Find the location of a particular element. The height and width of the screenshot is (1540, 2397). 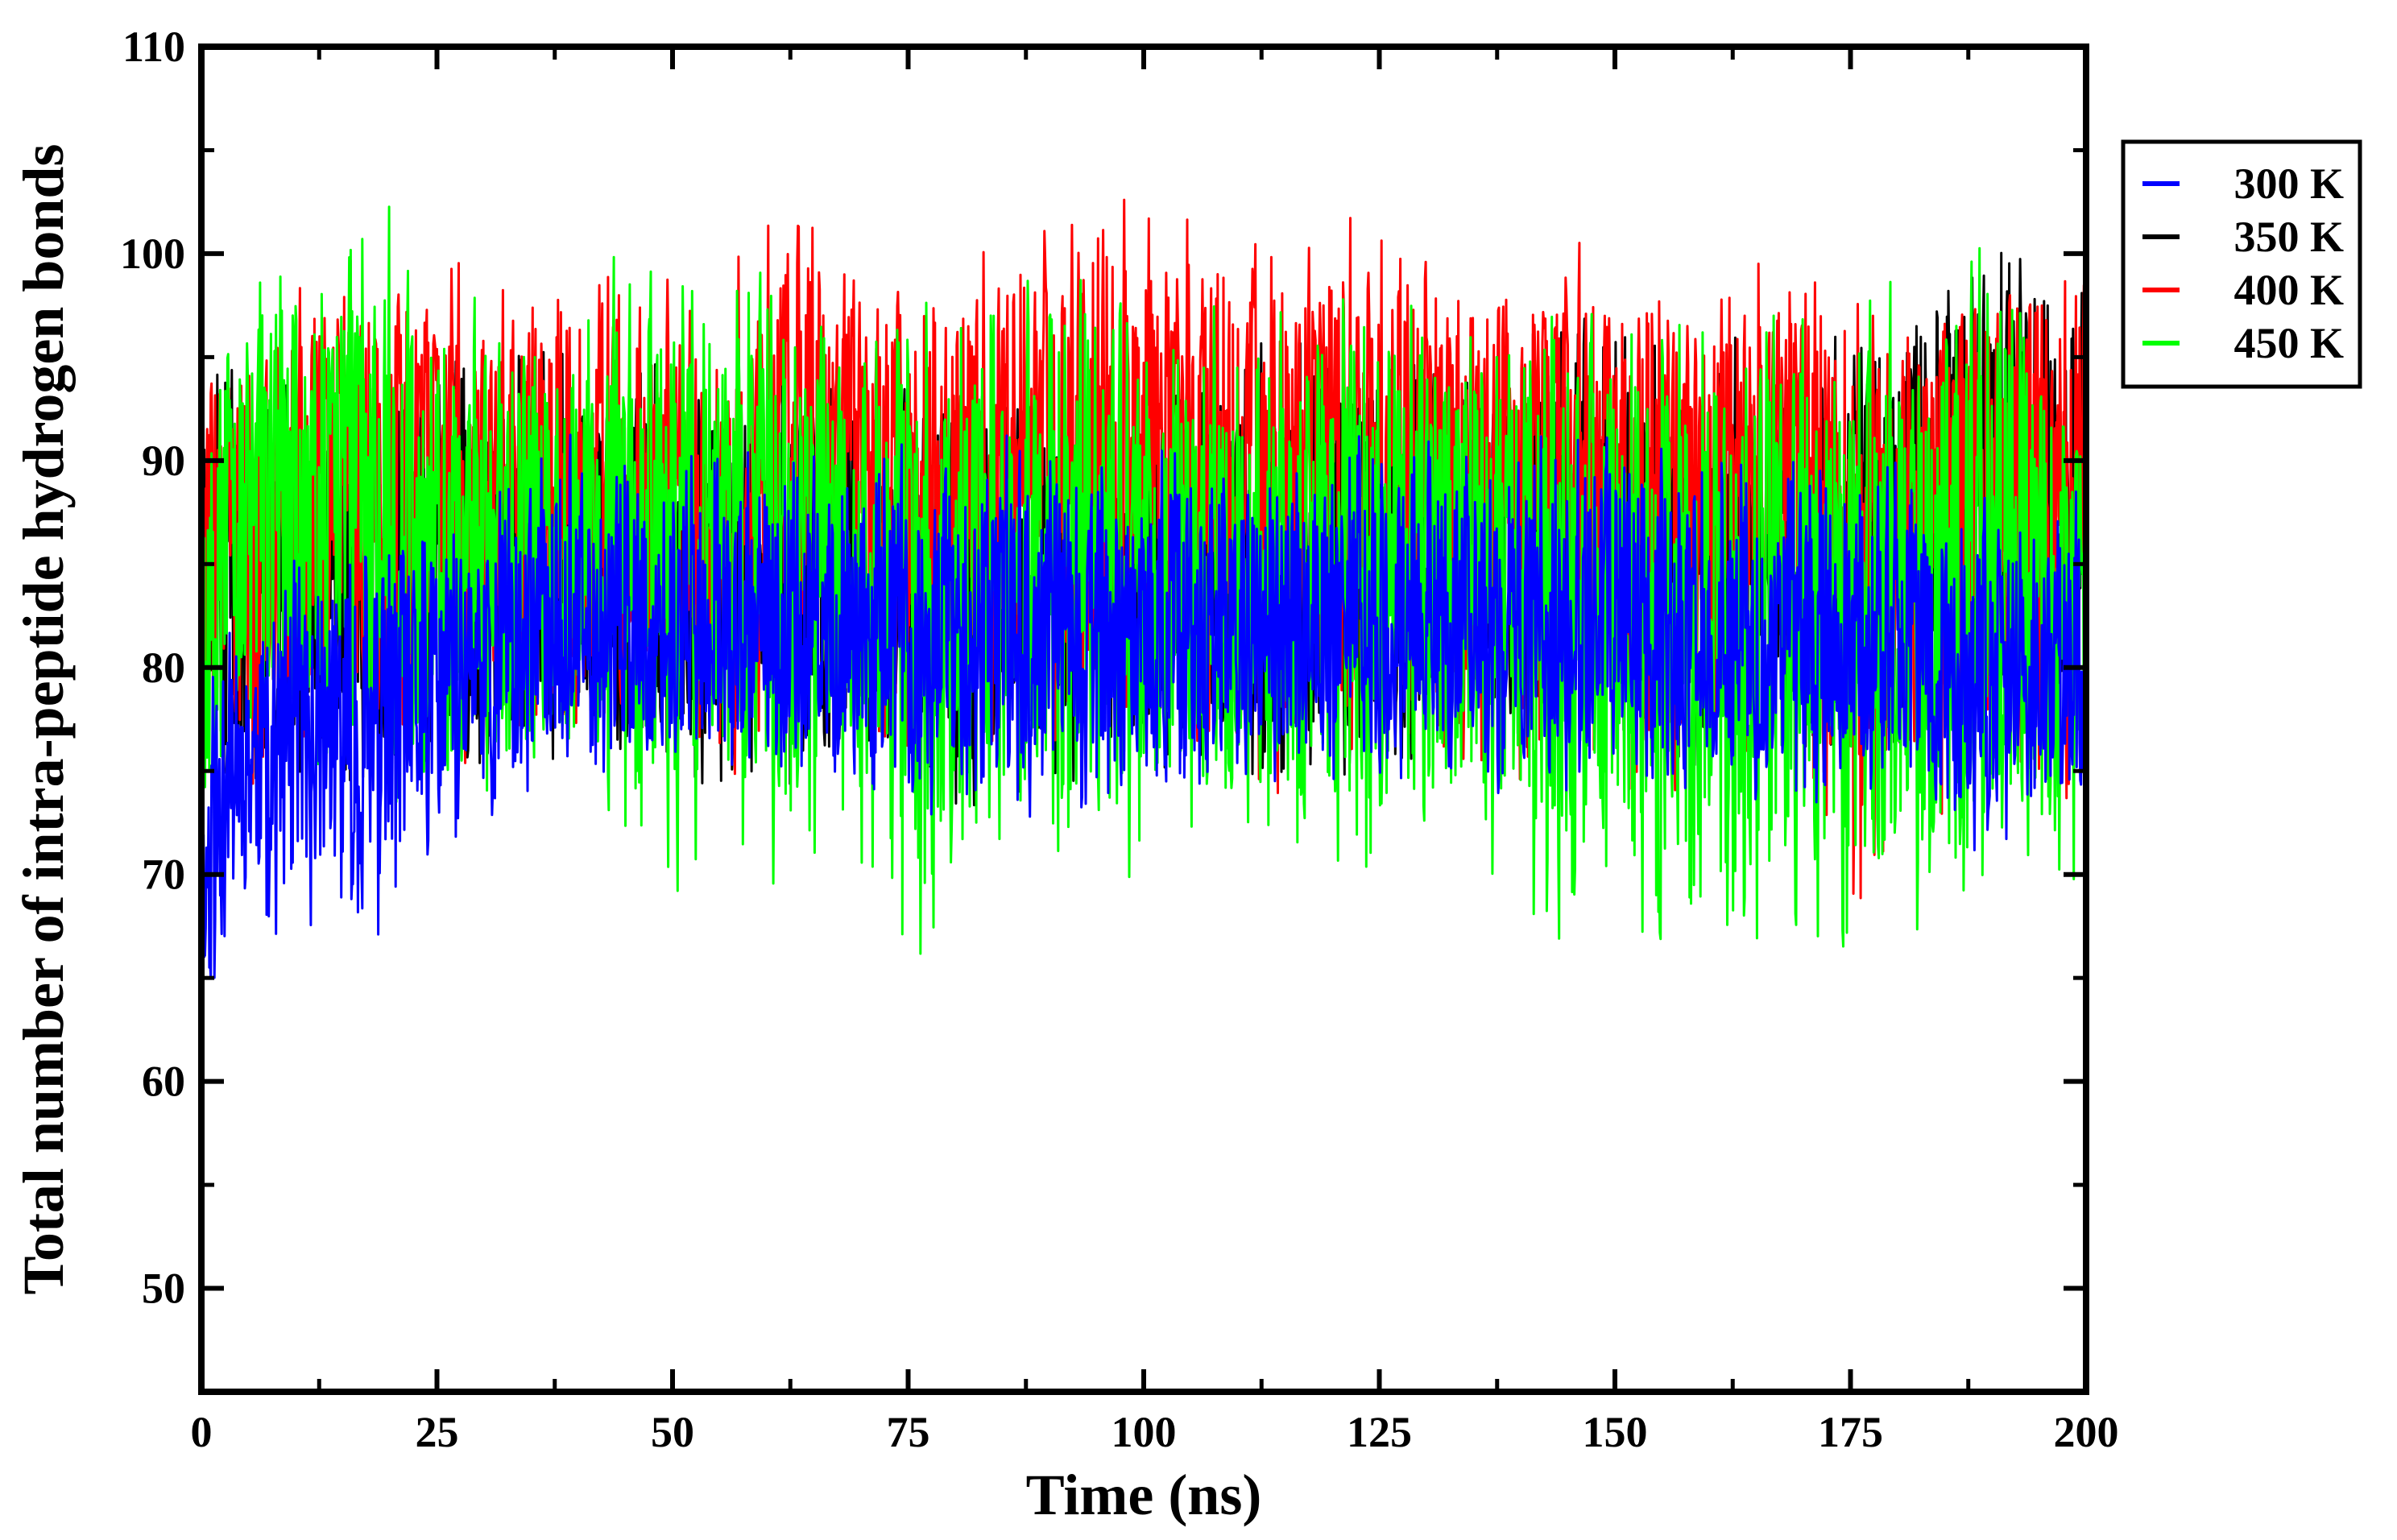

x-axis-label: Time (ns) is located at coordinates (1144, 1495).